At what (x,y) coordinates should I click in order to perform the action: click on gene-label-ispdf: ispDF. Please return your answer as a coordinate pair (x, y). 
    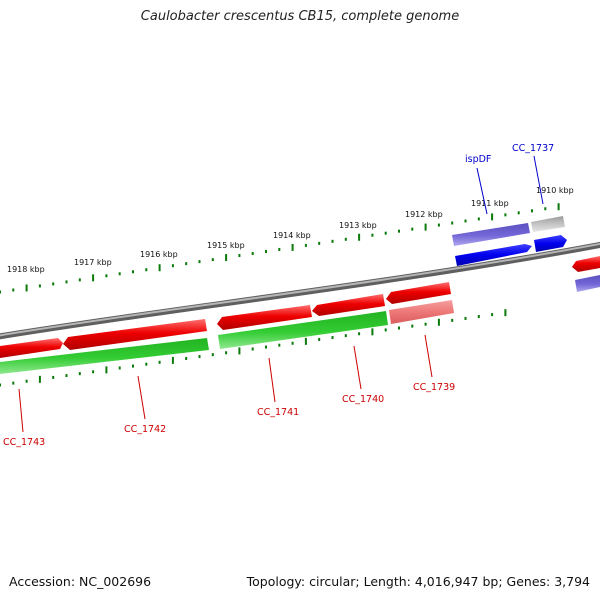
    Looking at the image, I should click on (478, 159).